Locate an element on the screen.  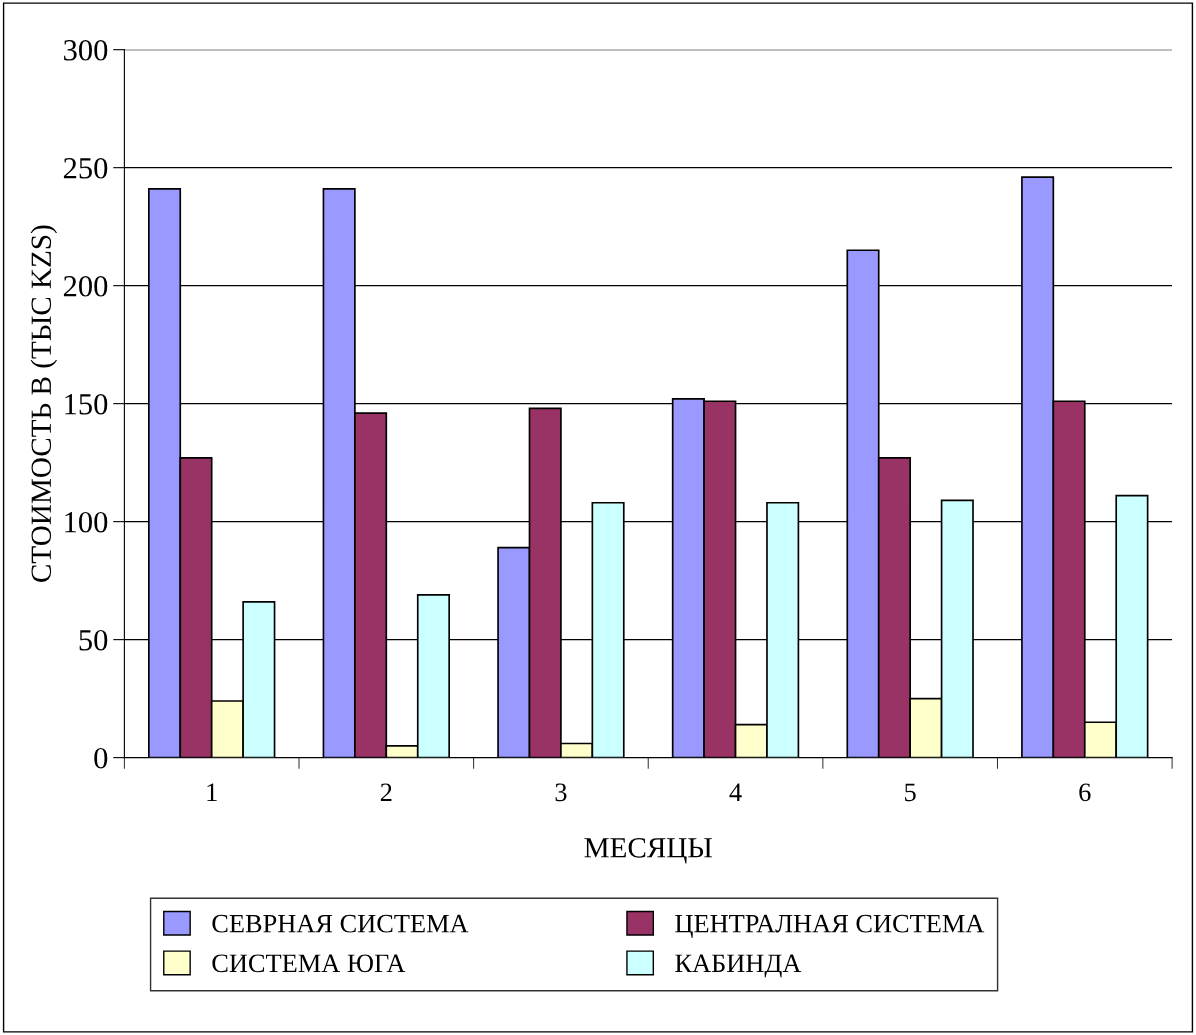
y-tick-label: 0 is located at coordinates (101, 758).